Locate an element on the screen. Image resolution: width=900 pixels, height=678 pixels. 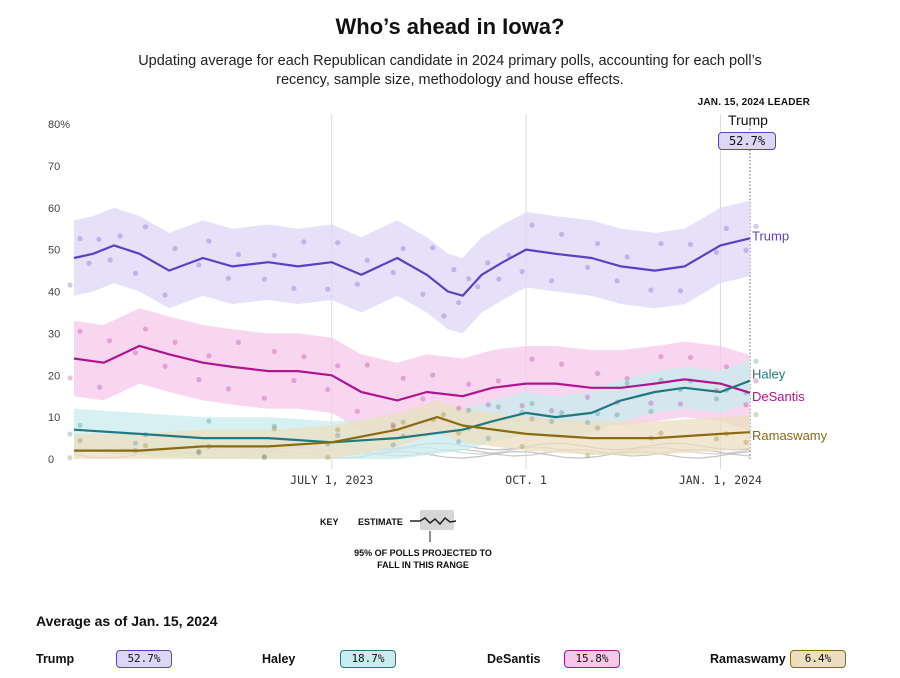
page-title: Who’s ahead in Iowa? is located at coordinates (450, 26).